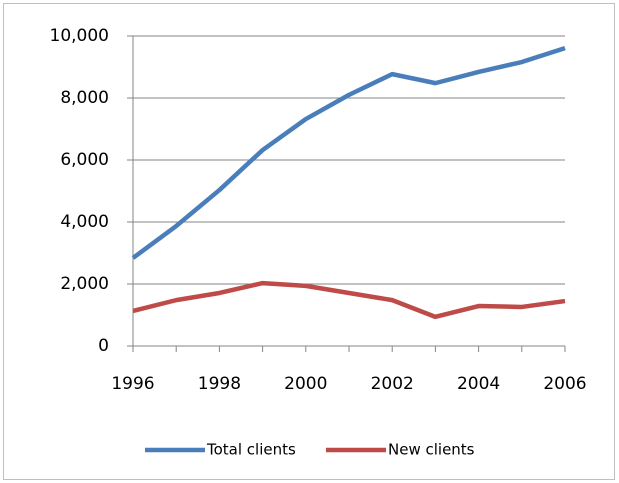 This screenshot has height=483, width=619. I want to click on legend-label: Total clients, so click(251, 450).